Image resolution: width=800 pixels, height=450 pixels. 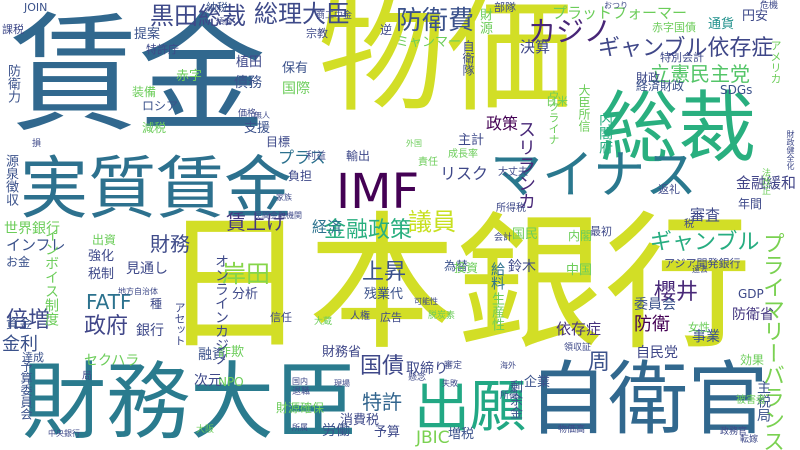 I want to click on word: 給料, so click(x=497, y=276).